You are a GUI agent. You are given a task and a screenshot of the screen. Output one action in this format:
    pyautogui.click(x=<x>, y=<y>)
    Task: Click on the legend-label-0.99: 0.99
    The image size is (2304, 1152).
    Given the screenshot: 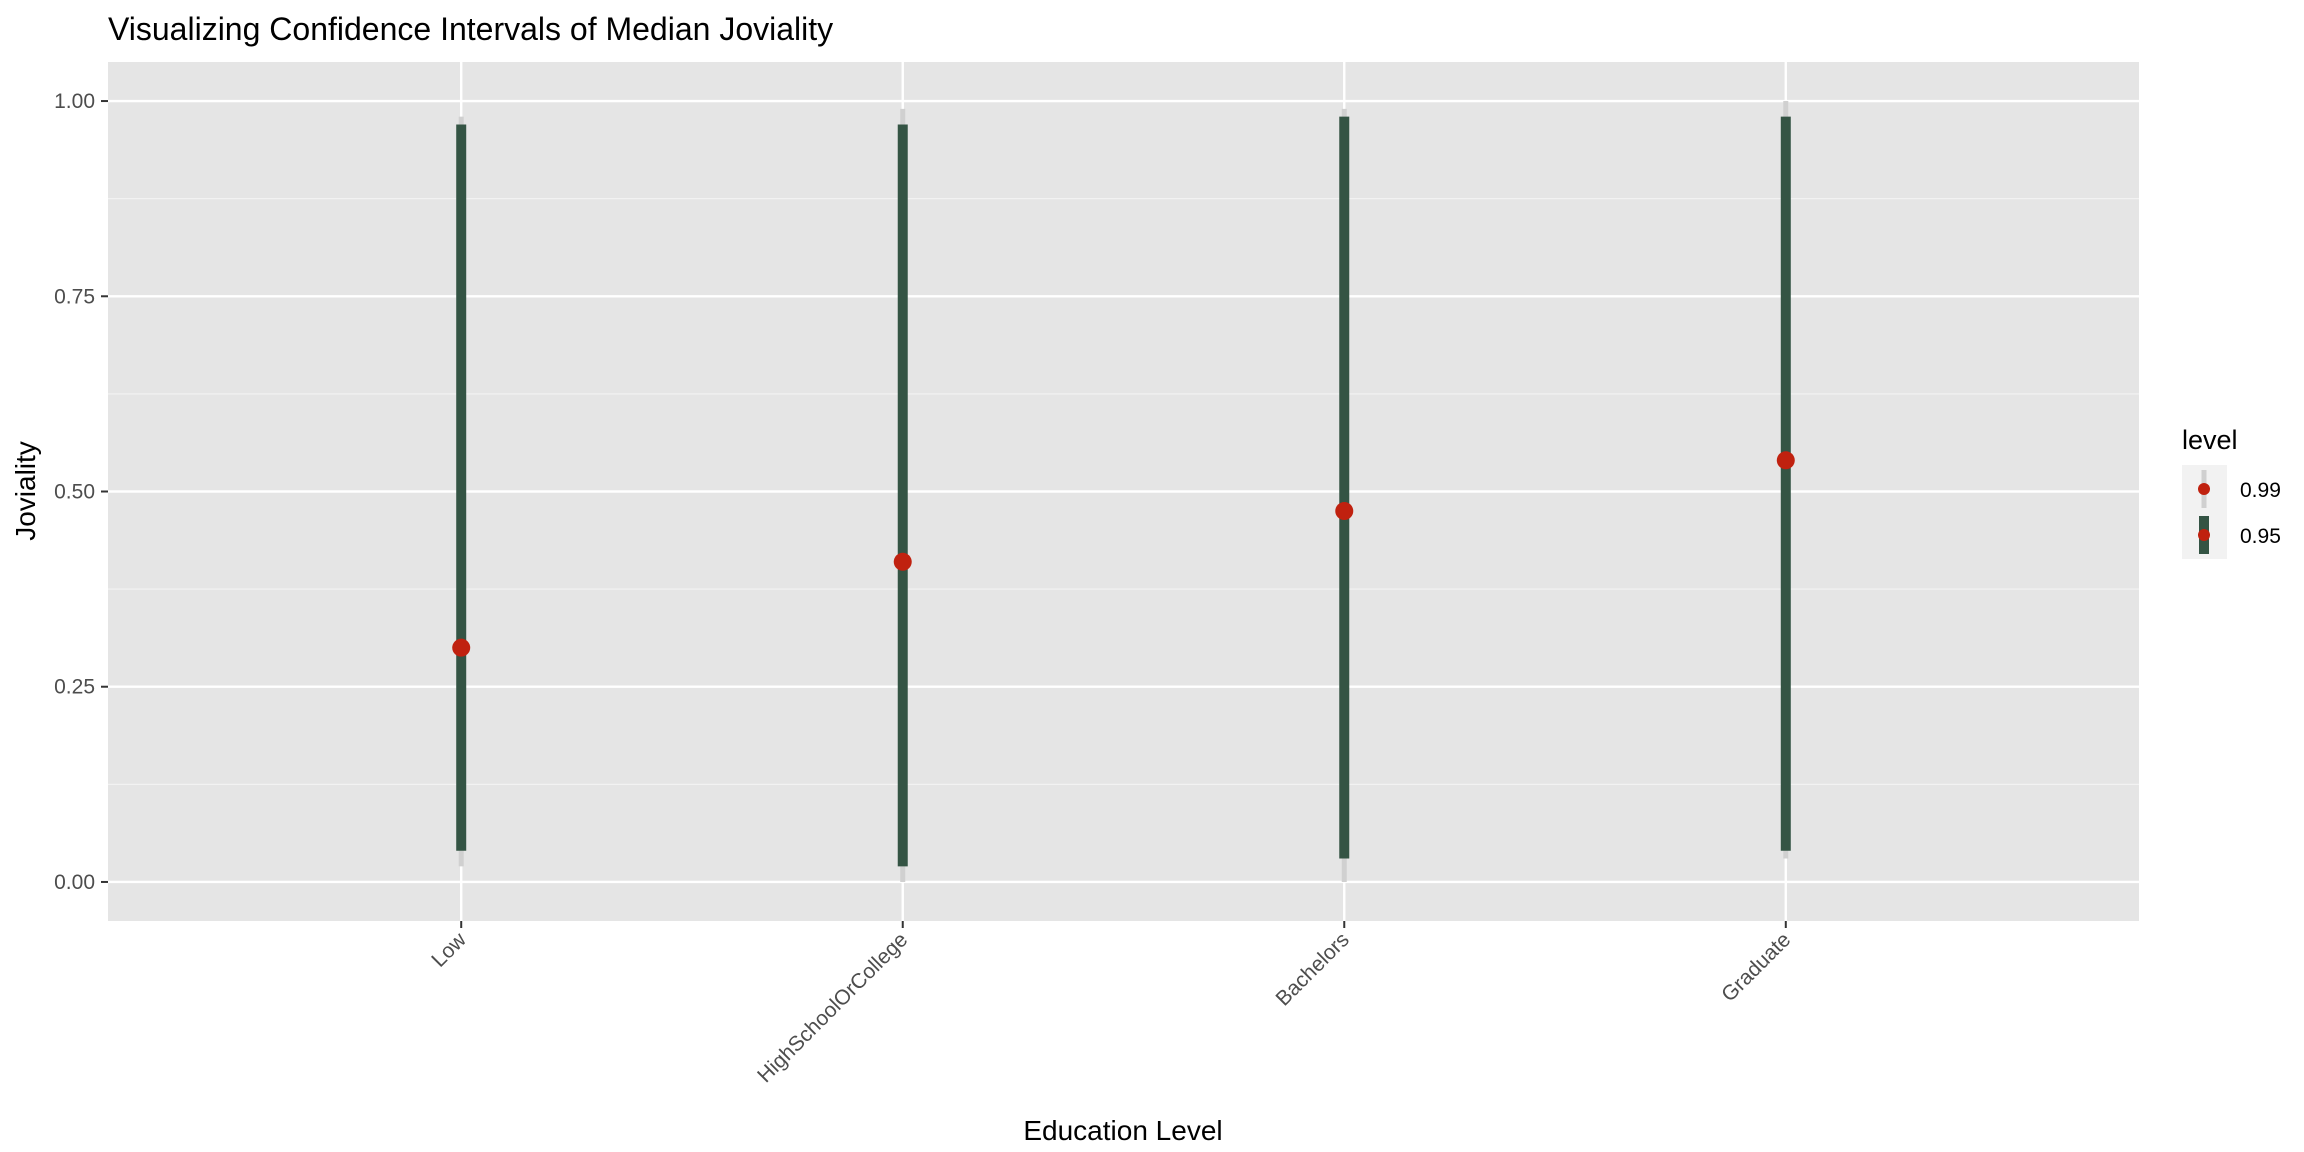 What is the action you would take?
    pyautogui.click(x=2260, y=490)
    